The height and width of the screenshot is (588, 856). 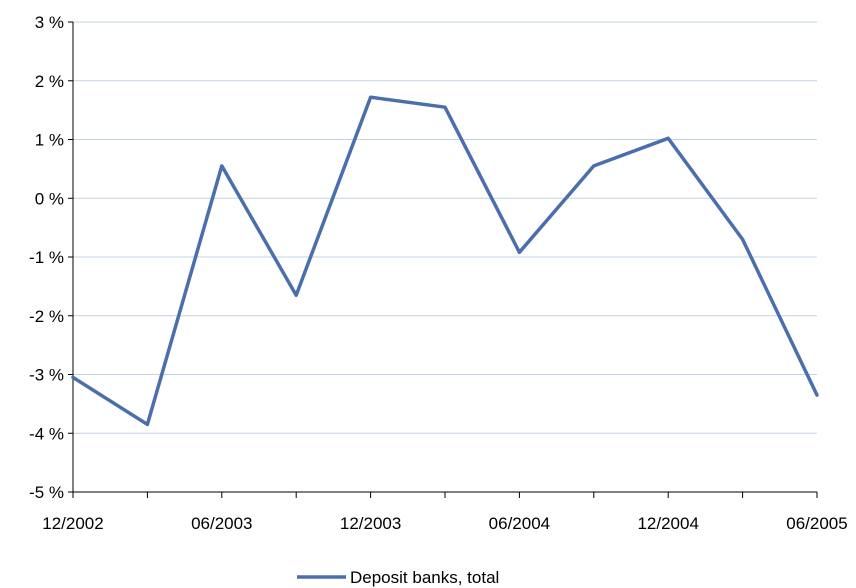 I want to click on y-tick-label: 3 %, so click(x=49, y=22).